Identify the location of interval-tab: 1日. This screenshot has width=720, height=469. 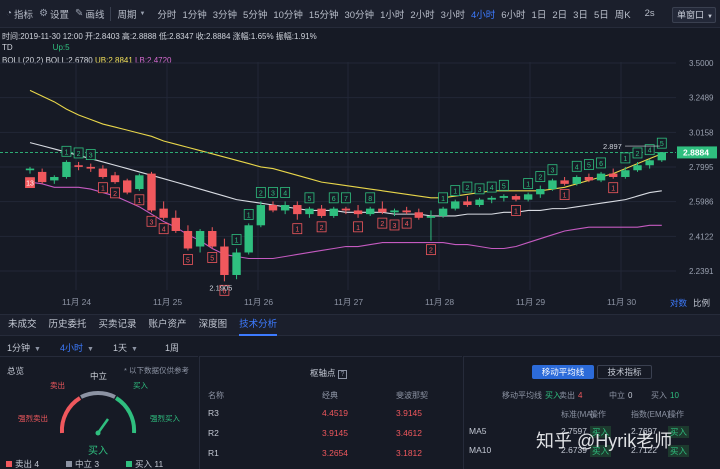
(539, 15).